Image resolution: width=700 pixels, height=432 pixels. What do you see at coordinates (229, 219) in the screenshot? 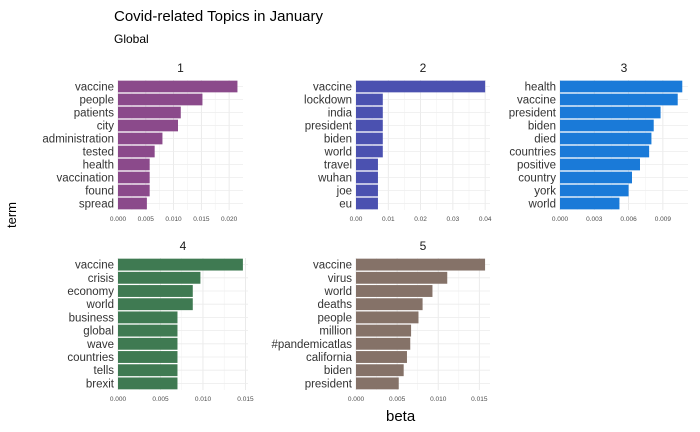
I see `x-tick-label: 0.020` at bounding box center [229, 219].